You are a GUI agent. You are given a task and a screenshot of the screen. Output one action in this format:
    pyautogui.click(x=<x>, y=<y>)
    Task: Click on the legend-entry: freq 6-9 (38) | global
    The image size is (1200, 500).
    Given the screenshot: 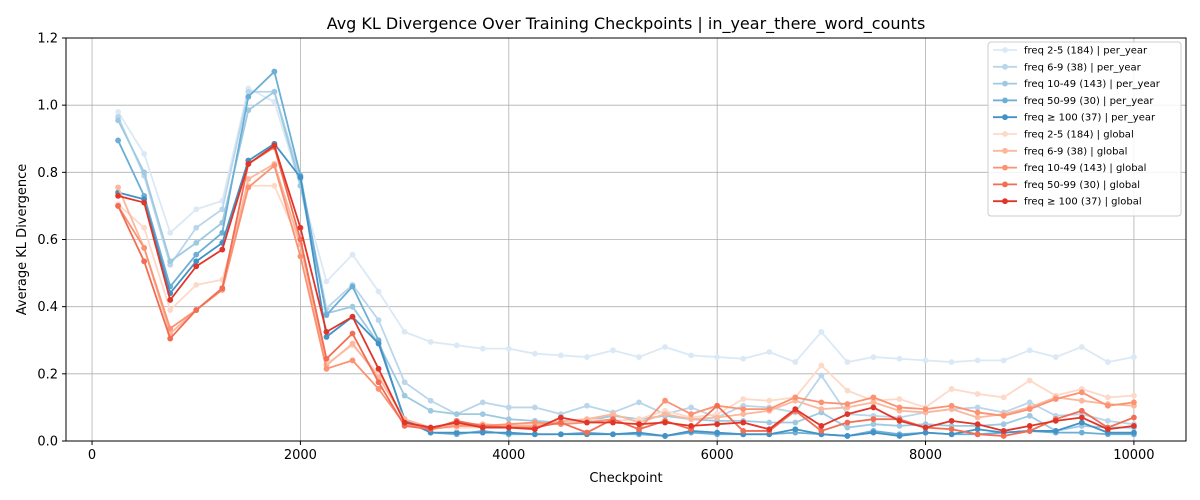 What is the action you would take?
    pyautogui.click(x=1060, y=151)
    